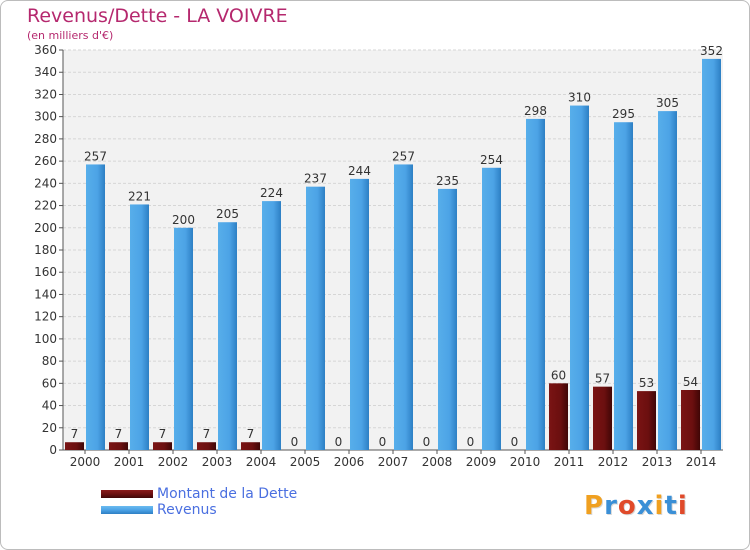 The image size is (750, 550). What do you see at coordinates (657, 462) in the screenshot?
I see `x-tick-label: 2013` at bounding box center [657, 462].